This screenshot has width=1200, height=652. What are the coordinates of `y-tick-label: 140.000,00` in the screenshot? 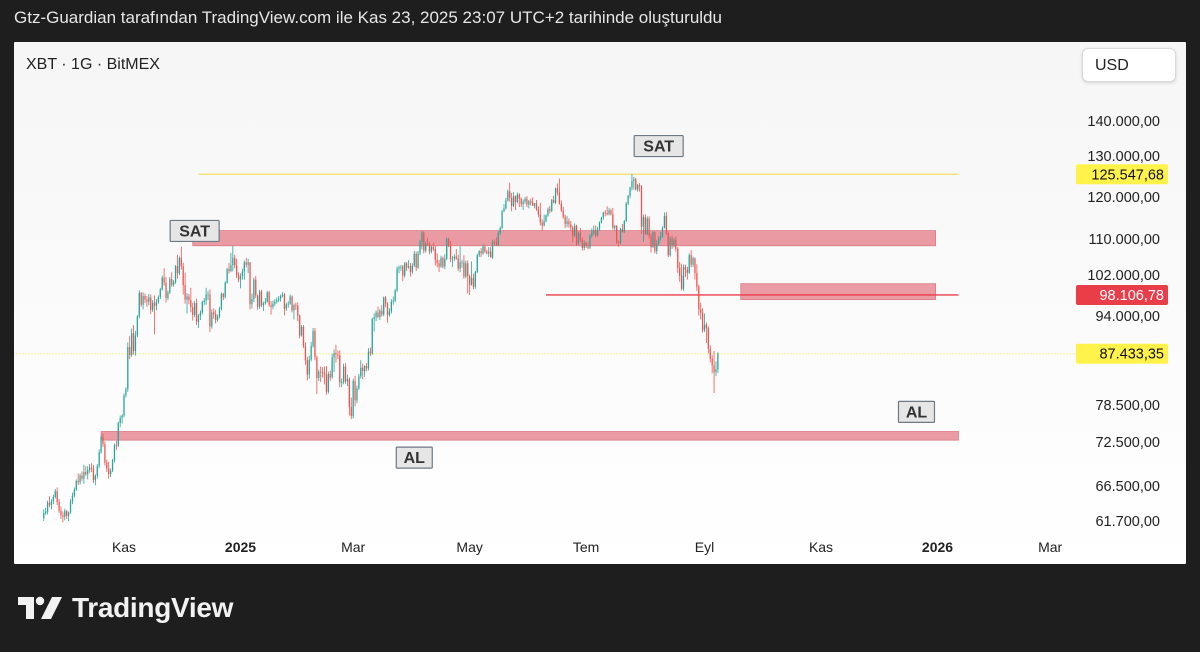 It's located at (1123, 122).